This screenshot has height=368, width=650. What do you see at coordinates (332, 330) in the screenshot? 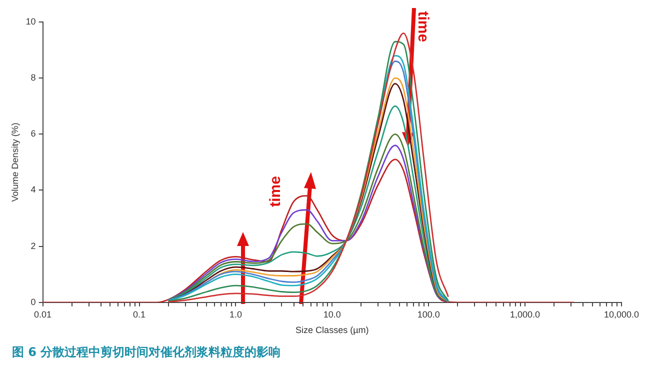
I see `x-axis-title: Size Classes (µm)` at bounding box center [332, 330].